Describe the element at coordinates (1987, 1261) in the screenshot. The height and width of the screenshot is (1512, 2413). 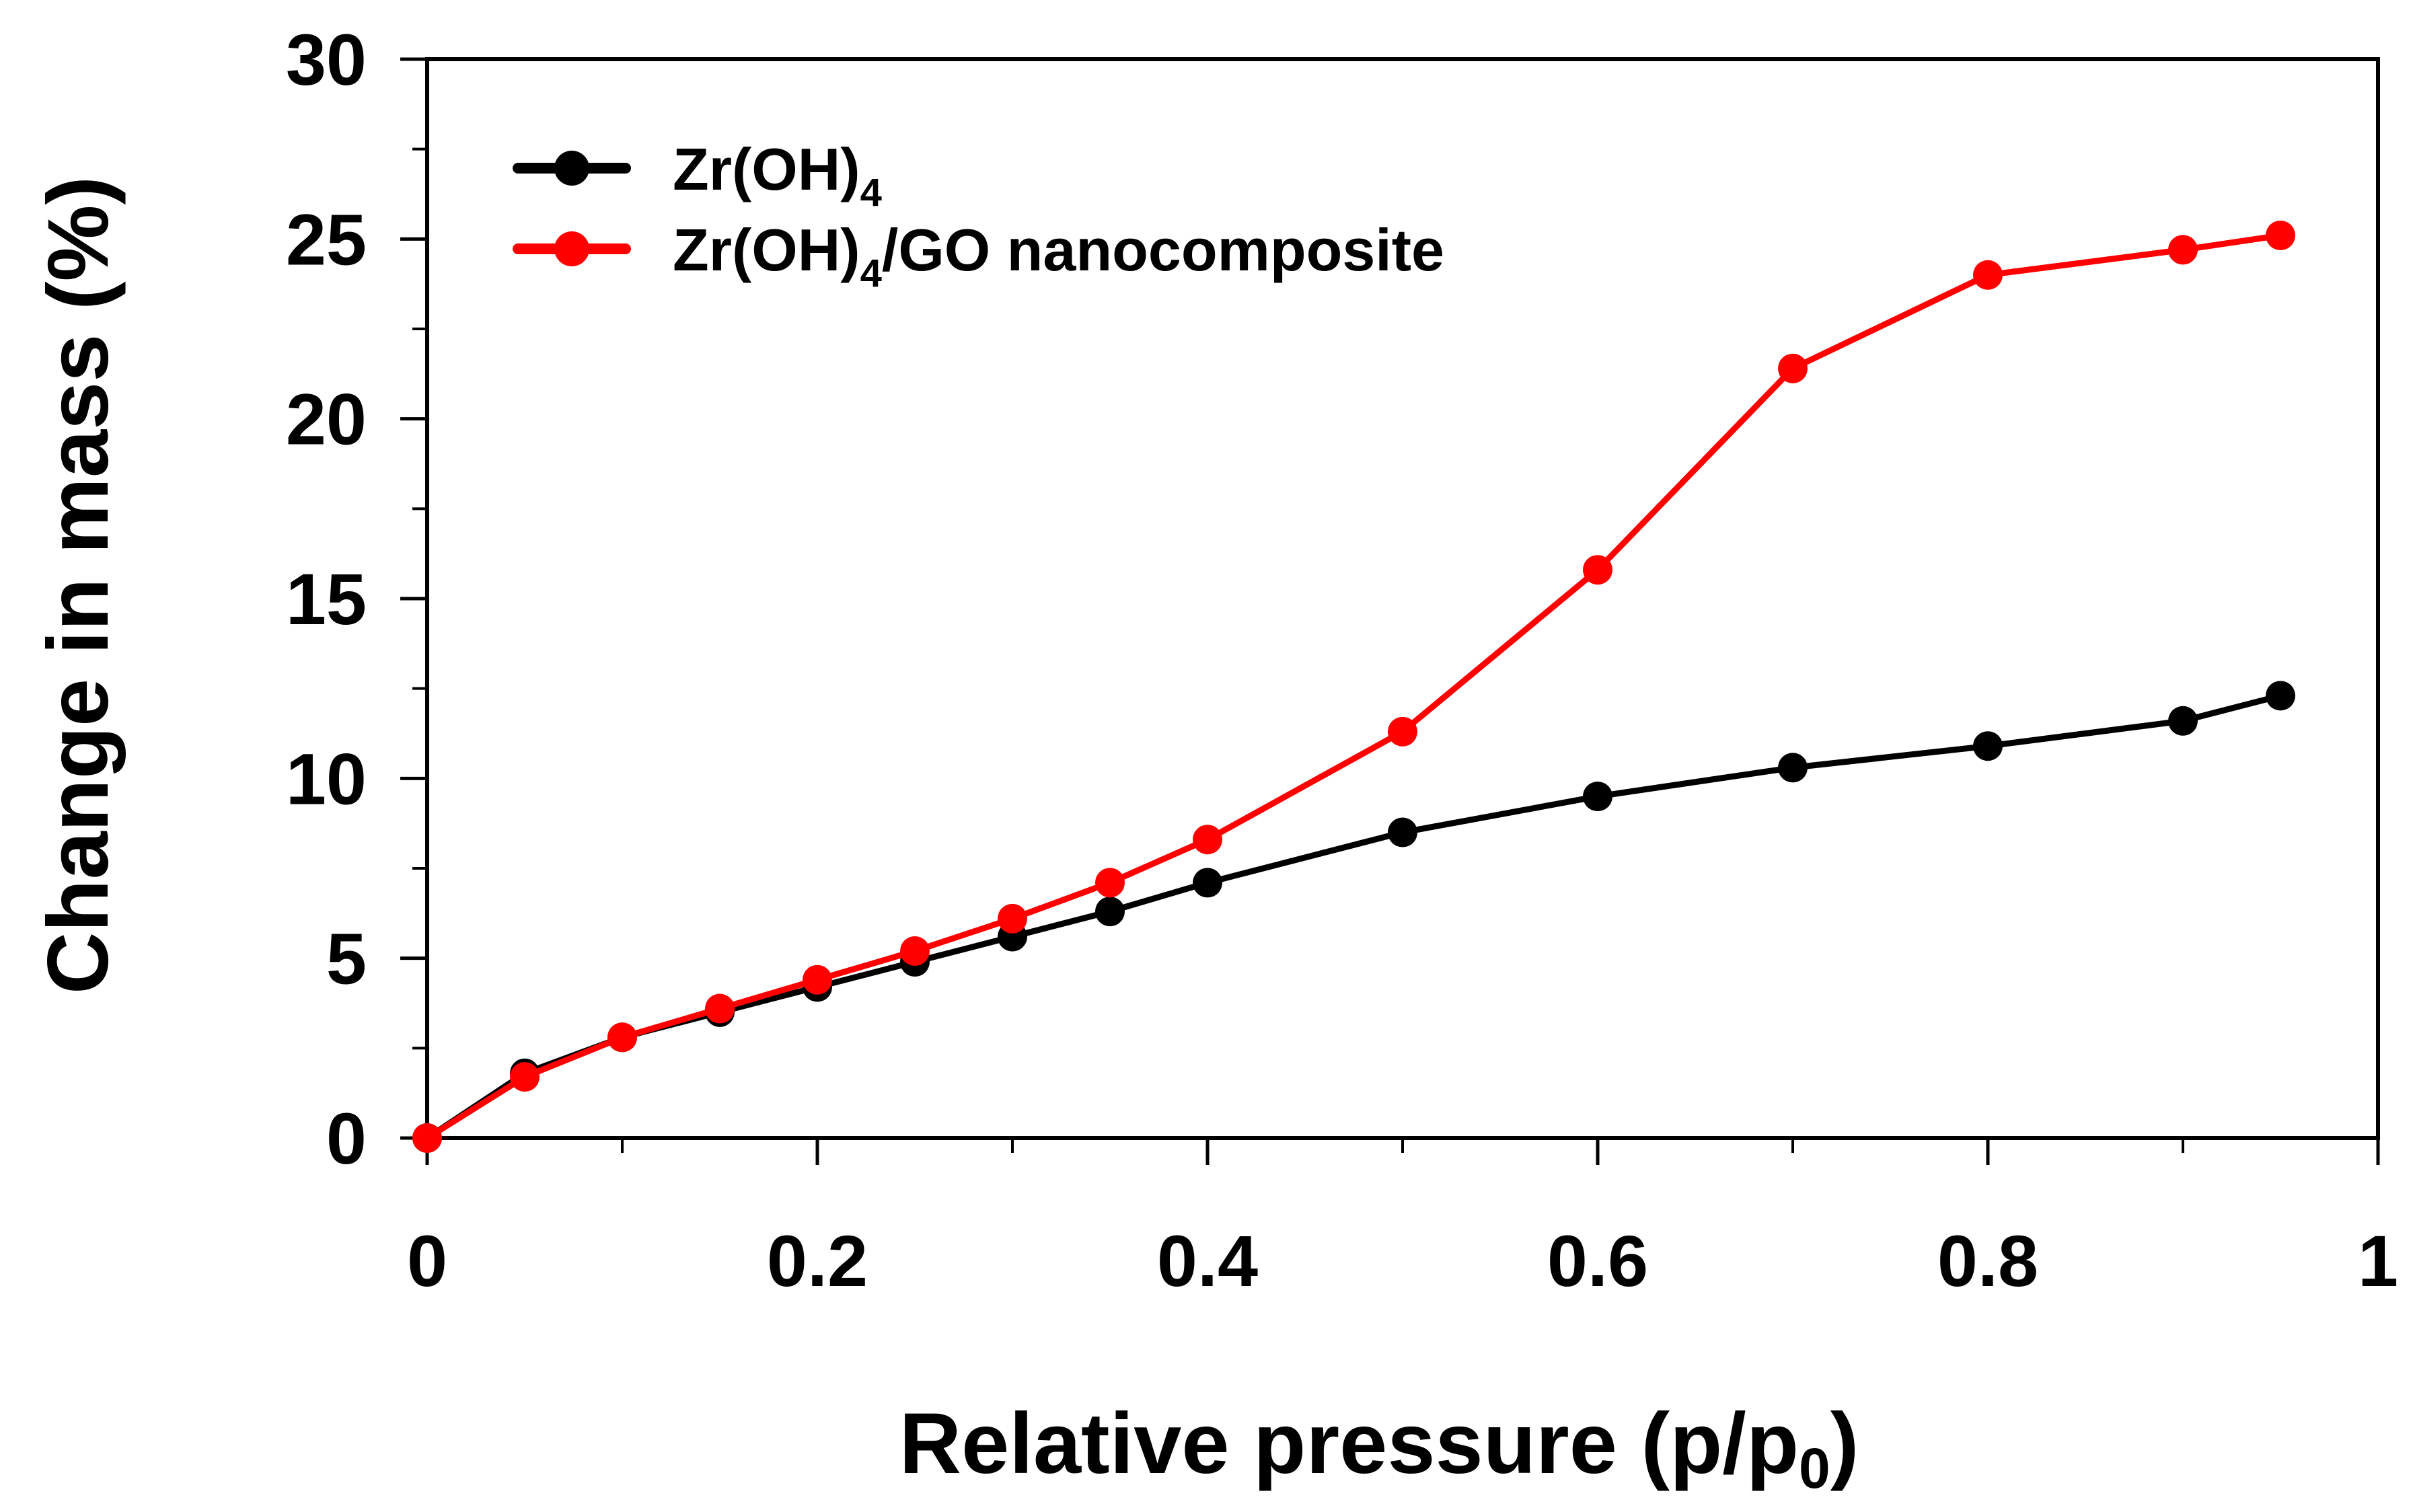
I see `x-tick-label: 0.8` at that location.